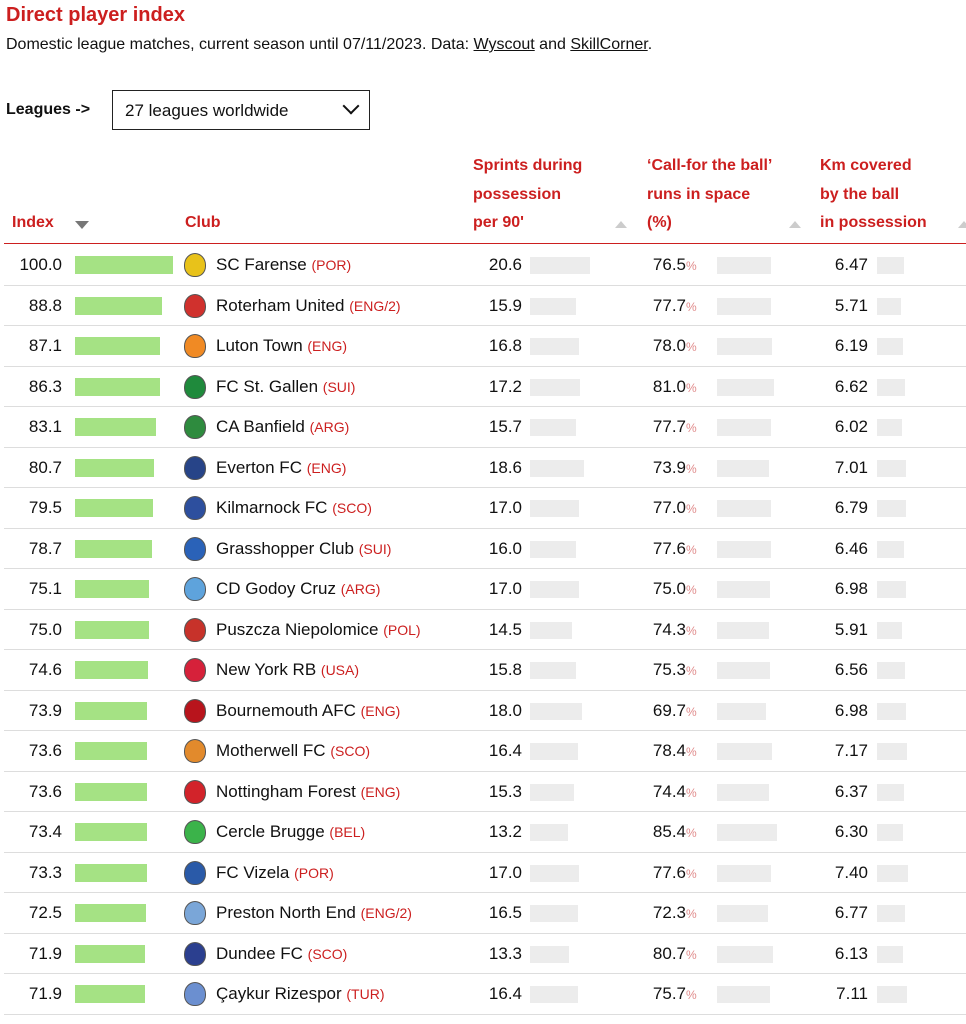  What do you see at coordinates (45, 386) in the screenshot?
I see `index-value: 86.3` at bounding box center [45, 386].